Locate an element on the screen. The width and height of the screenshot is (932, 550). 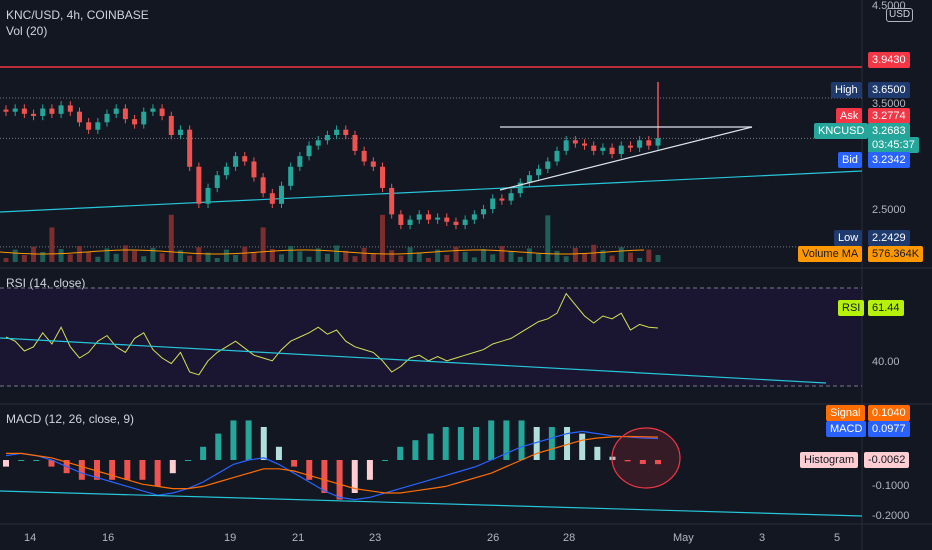
bid-price-tag: 3.2342 is located at coordinates (889, 160).